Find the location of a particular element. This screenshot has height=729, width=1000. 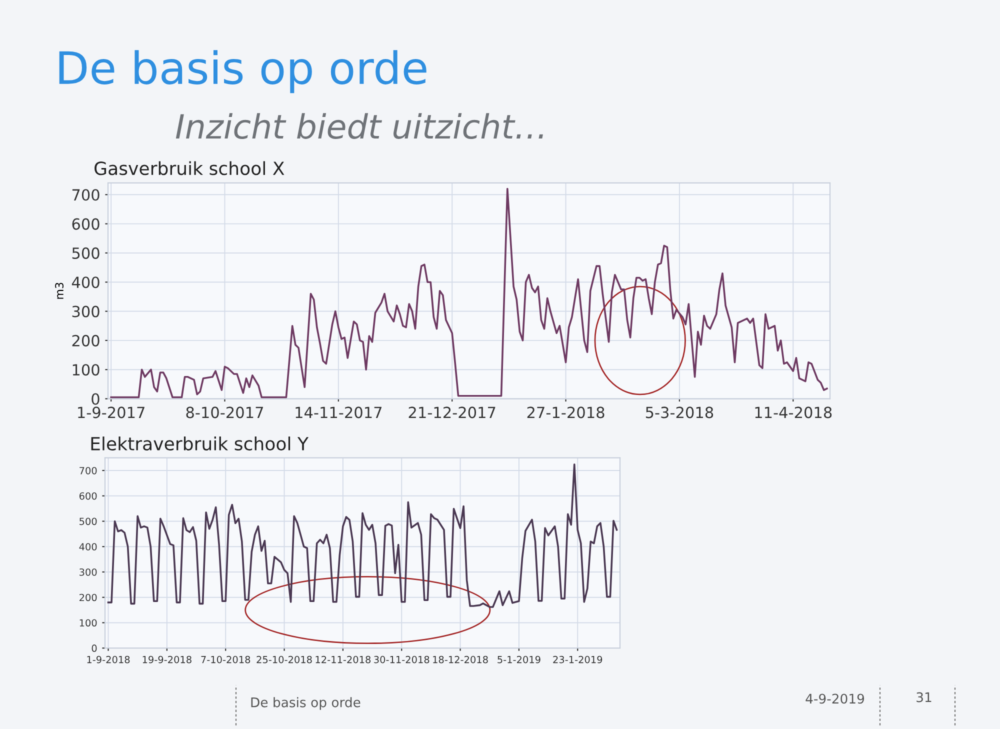

x-tick-label: 27-1-2018 is located at coordinates (565, 412).